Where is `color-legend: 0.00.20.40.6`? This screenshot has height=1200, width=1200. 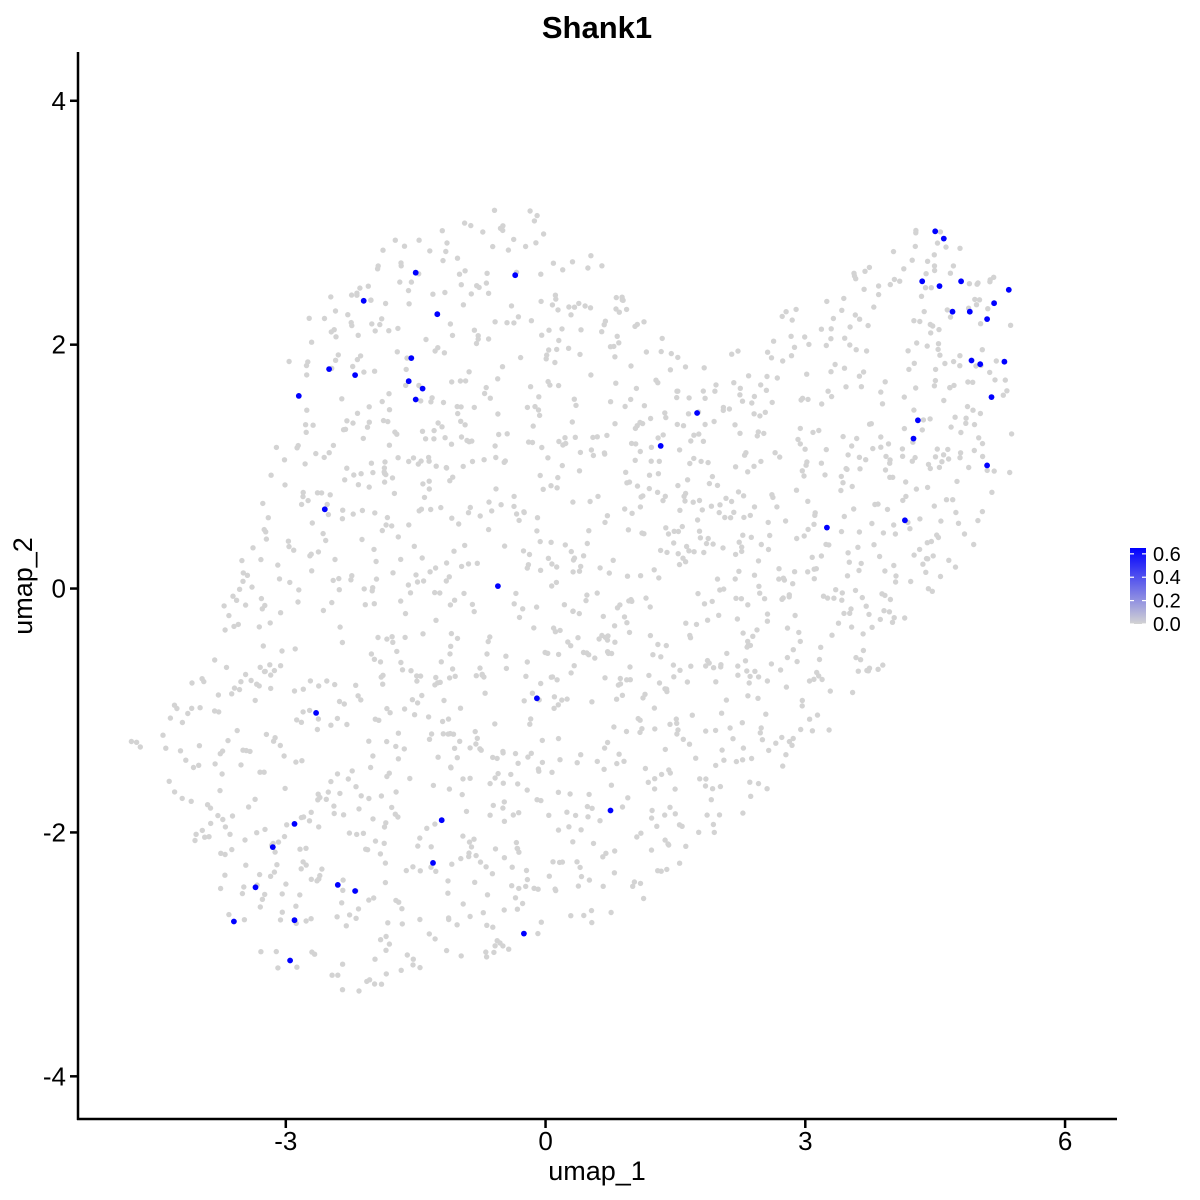 color-legend: 0.00.20.40.6 is located at coordinates (1155, 590).